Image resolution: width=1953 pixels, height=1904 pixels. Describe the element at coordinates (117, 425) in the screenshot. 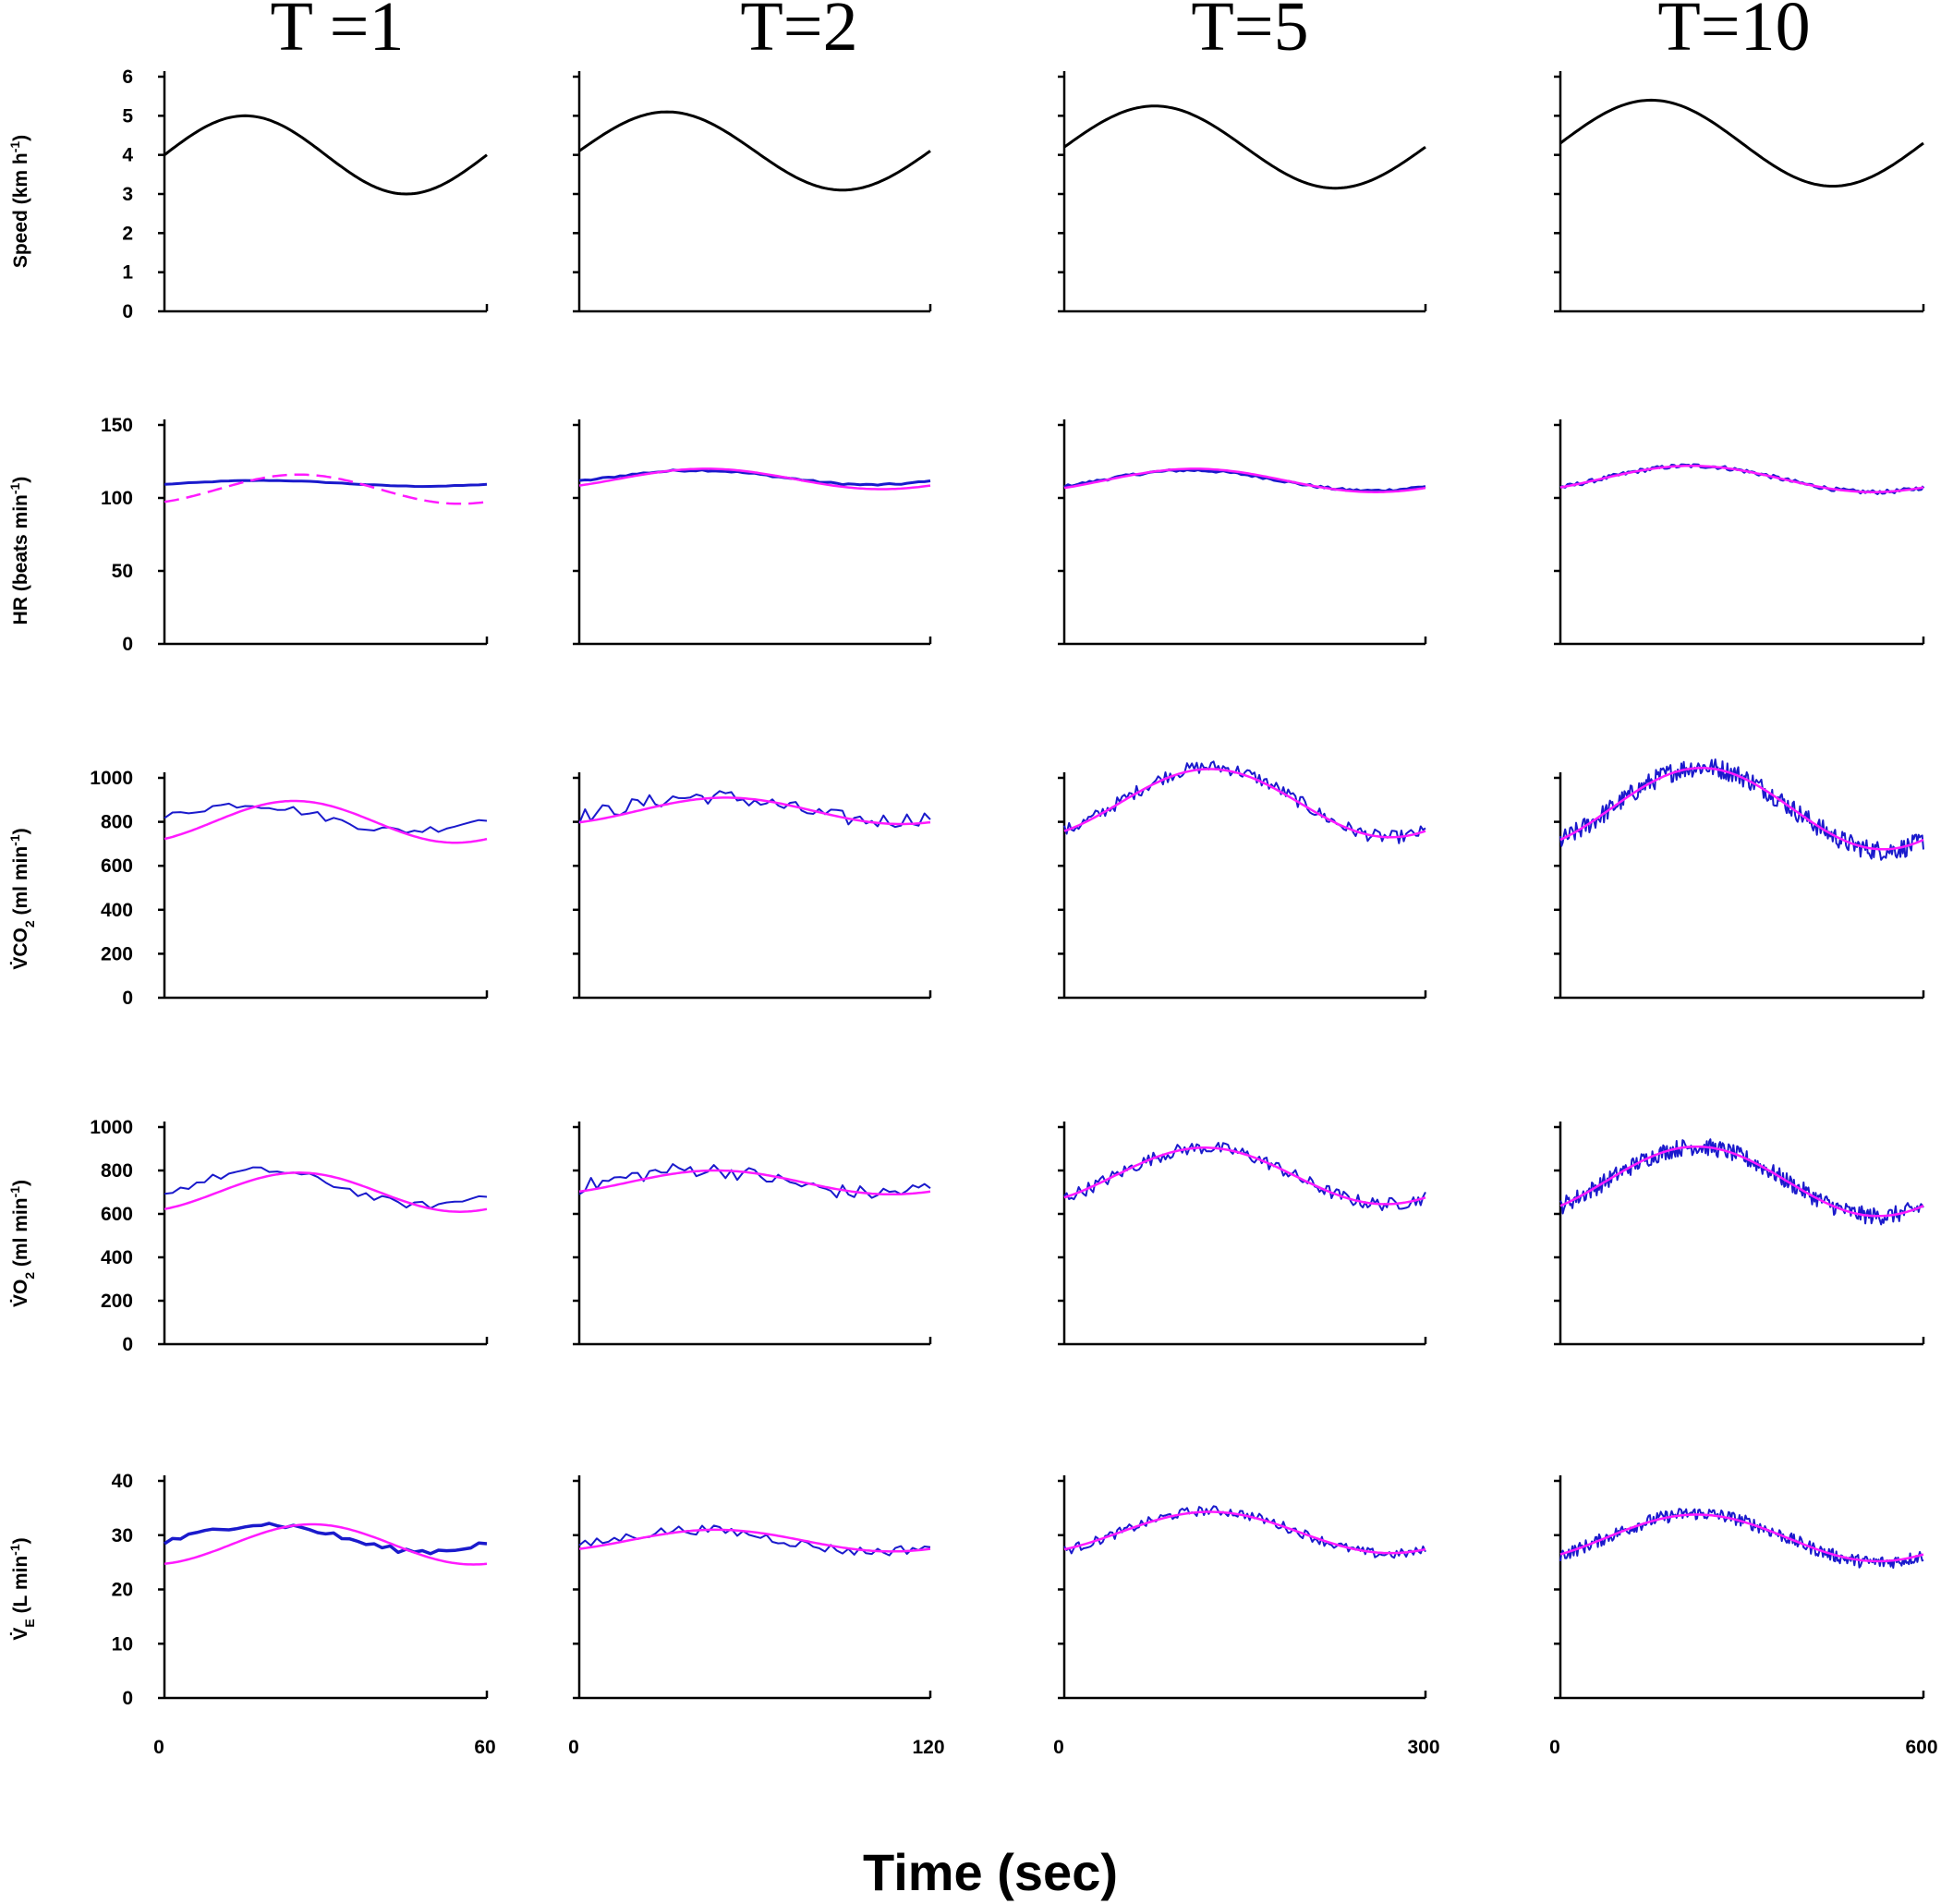

I see `y-tick-label: 150` at that location.